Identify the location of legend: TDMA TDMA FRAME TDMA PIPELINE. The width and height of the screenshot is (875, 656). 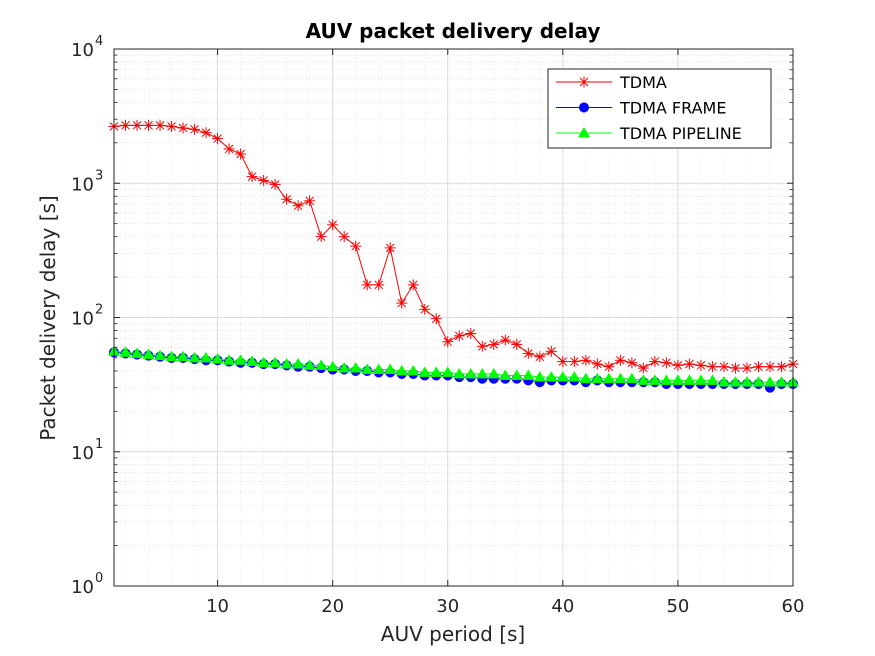
(659, 108).